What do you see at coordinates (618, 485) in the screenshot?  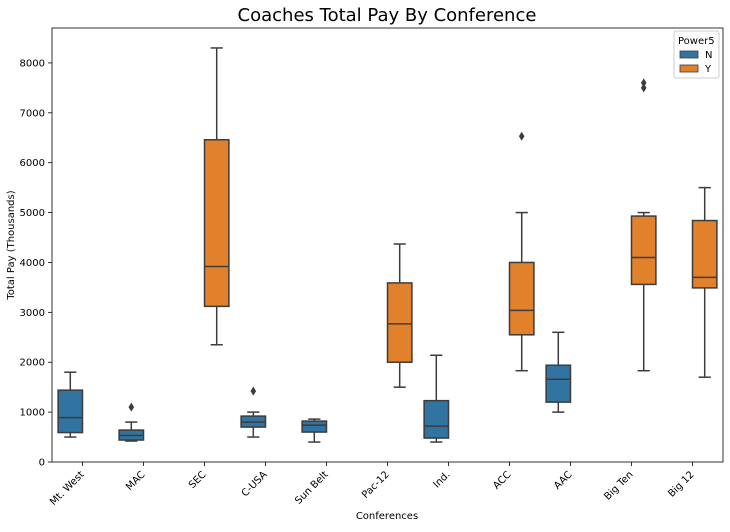 I see `x-tick-label: Big Ten` at bounding box center [618, 485].